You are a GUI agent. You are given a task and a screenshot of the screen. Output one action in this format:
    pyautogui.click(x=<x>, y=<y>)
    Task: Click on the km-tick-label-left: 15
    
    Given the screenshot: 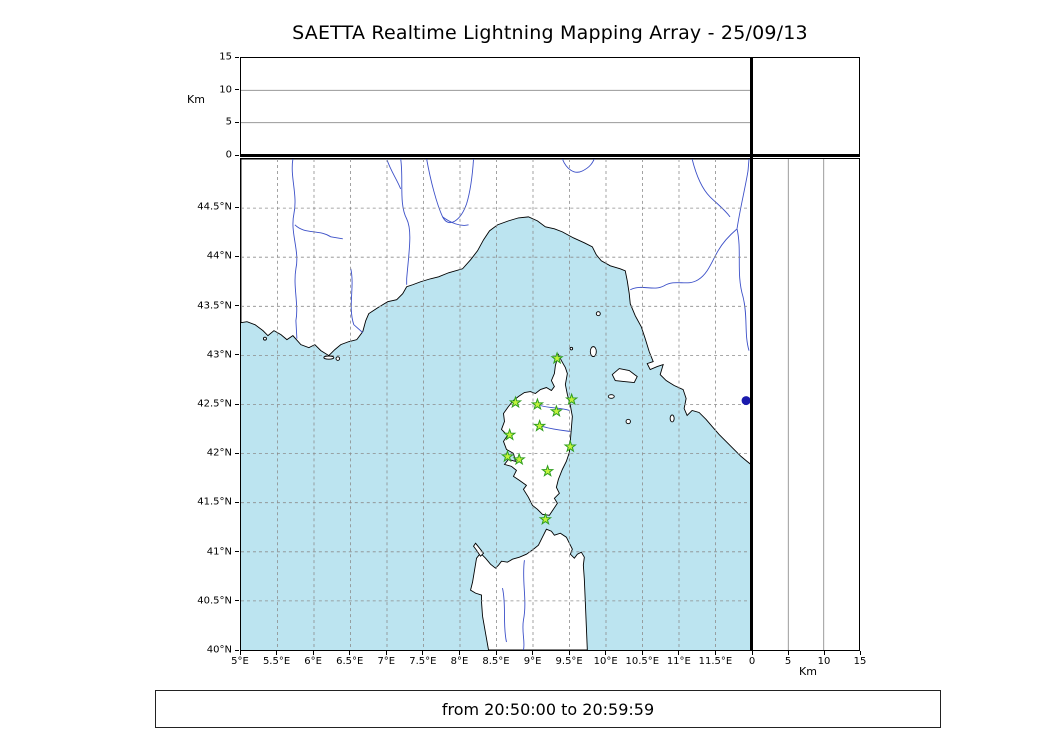 What is the action you would take?
    pyautogui.click(x=225, y=57)
    